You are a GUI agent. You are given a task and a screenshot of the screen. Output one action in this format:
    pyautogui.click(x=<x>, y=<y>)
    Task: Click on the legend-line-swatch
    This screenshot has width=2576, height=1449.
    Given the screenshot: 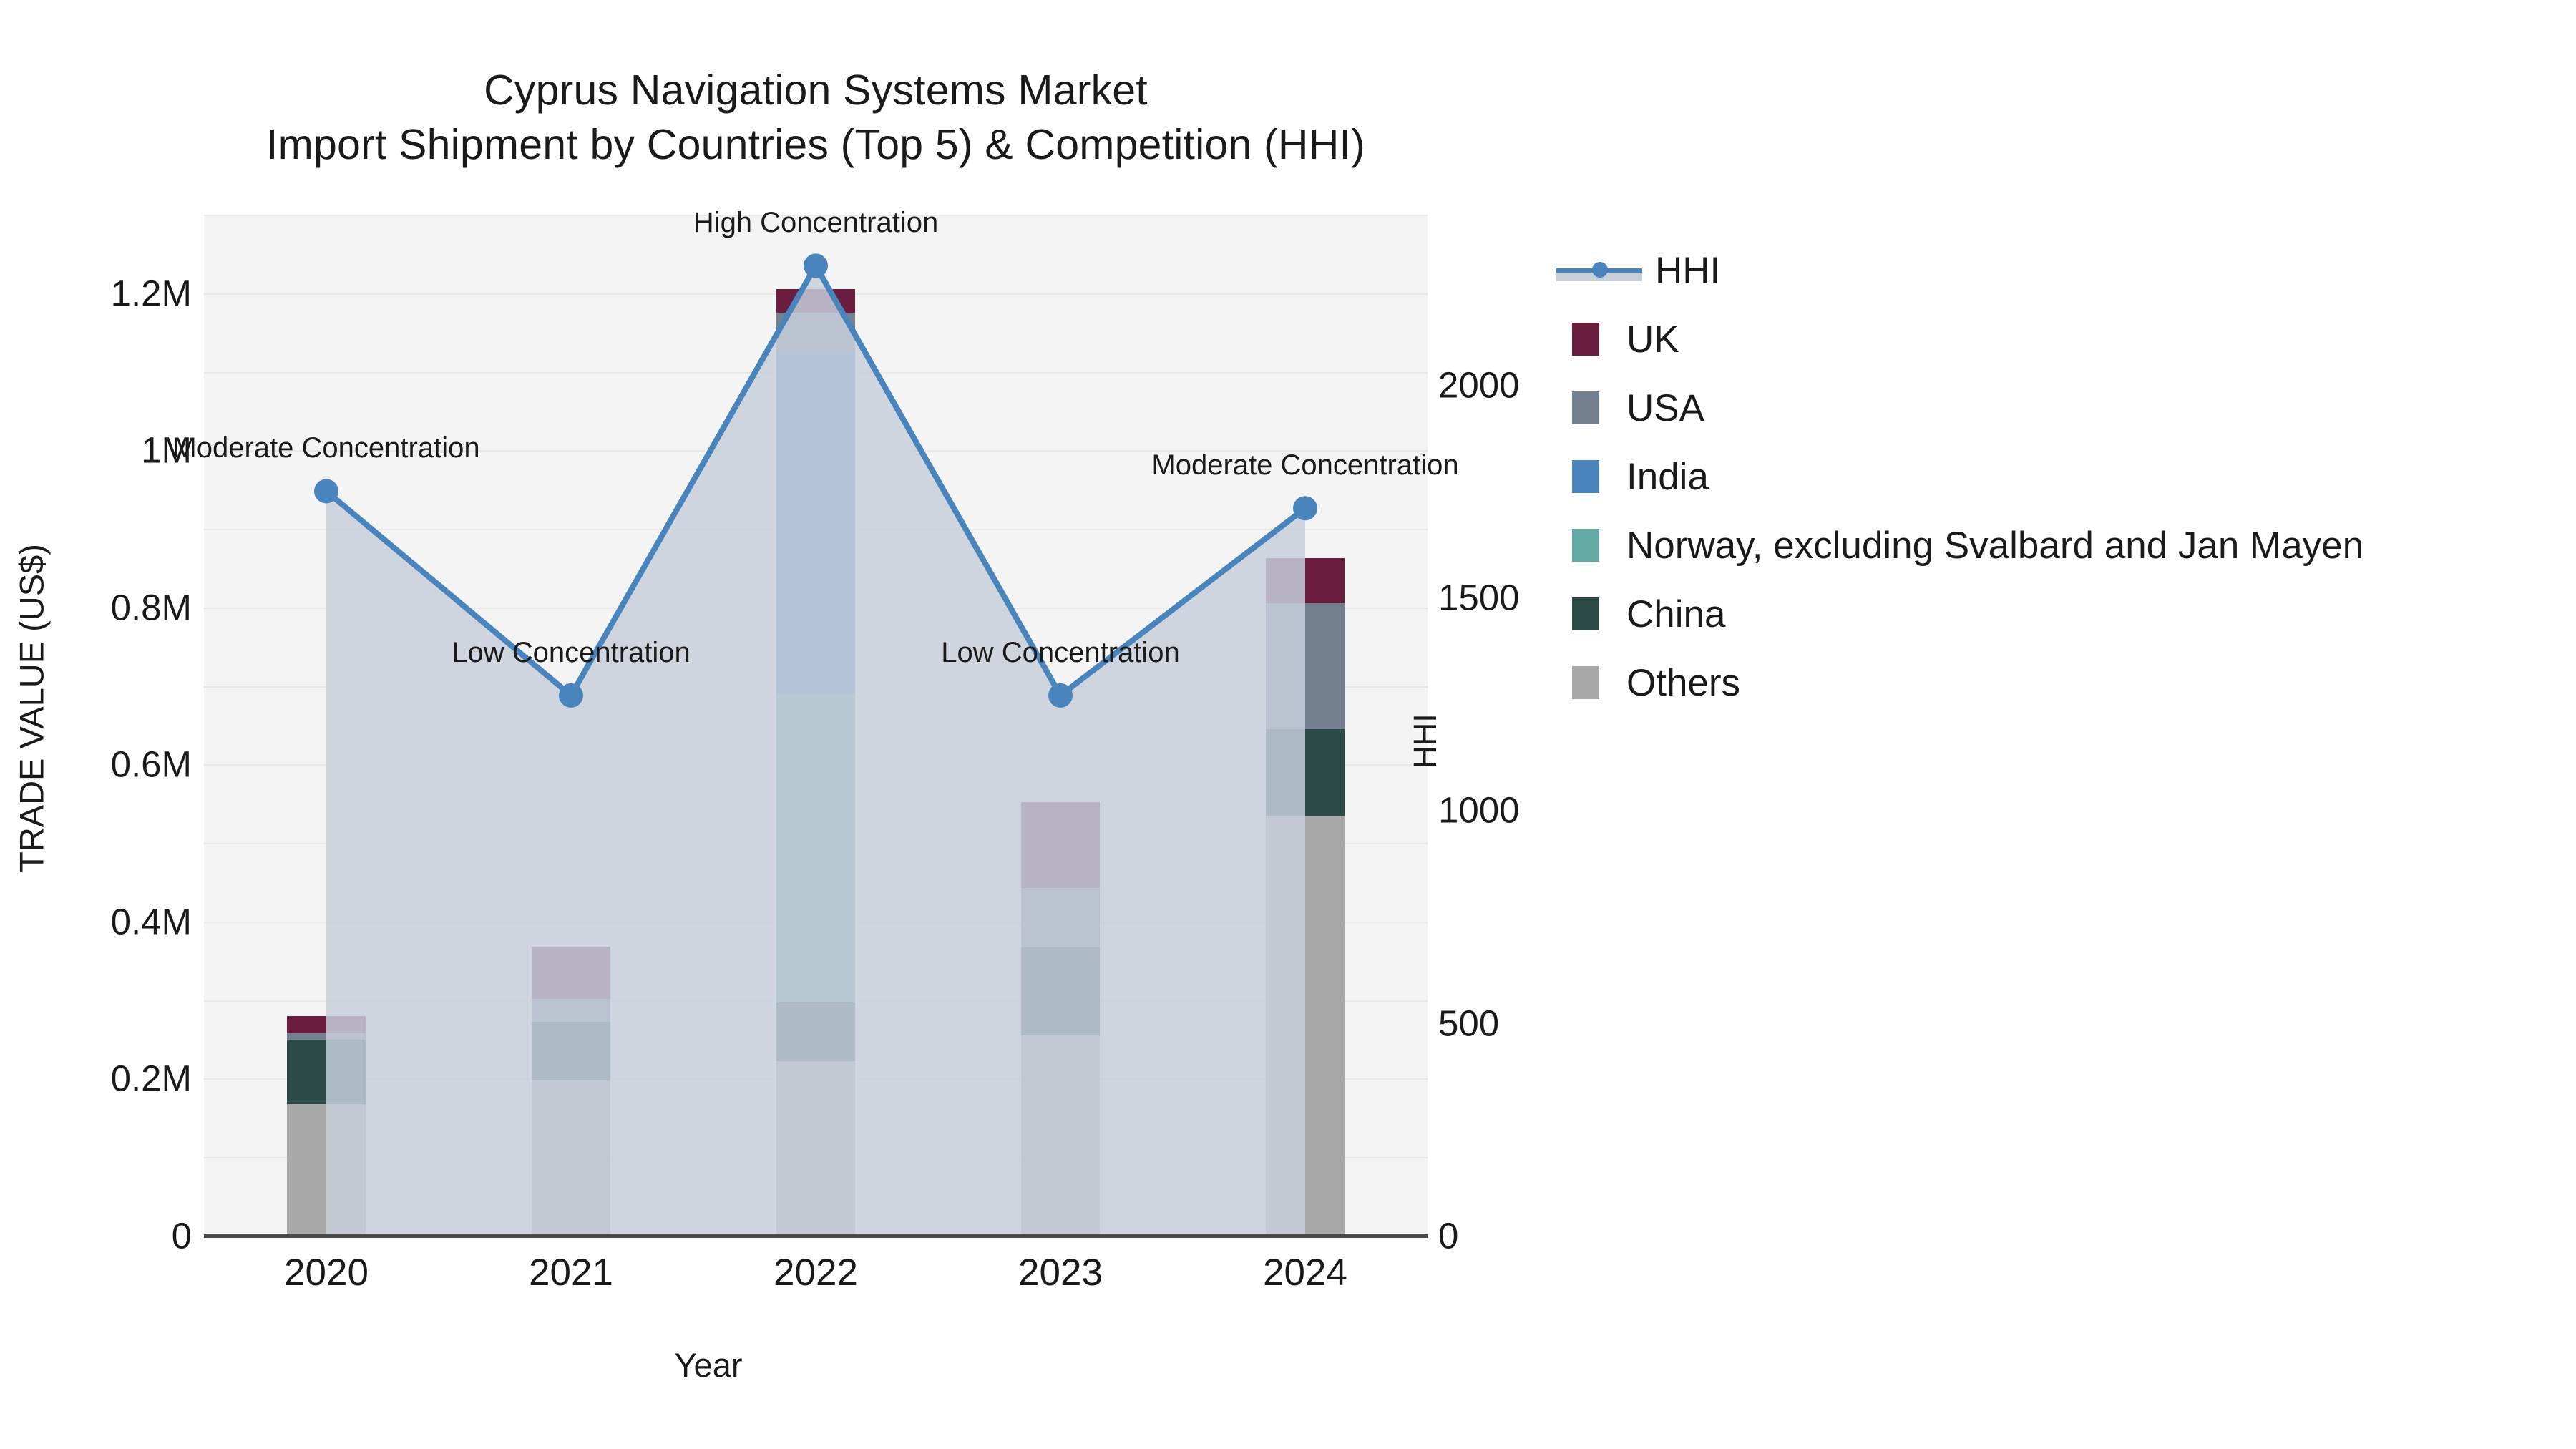 What is the action you would take?
    pyautogui.click(x=1599, y=270)
    